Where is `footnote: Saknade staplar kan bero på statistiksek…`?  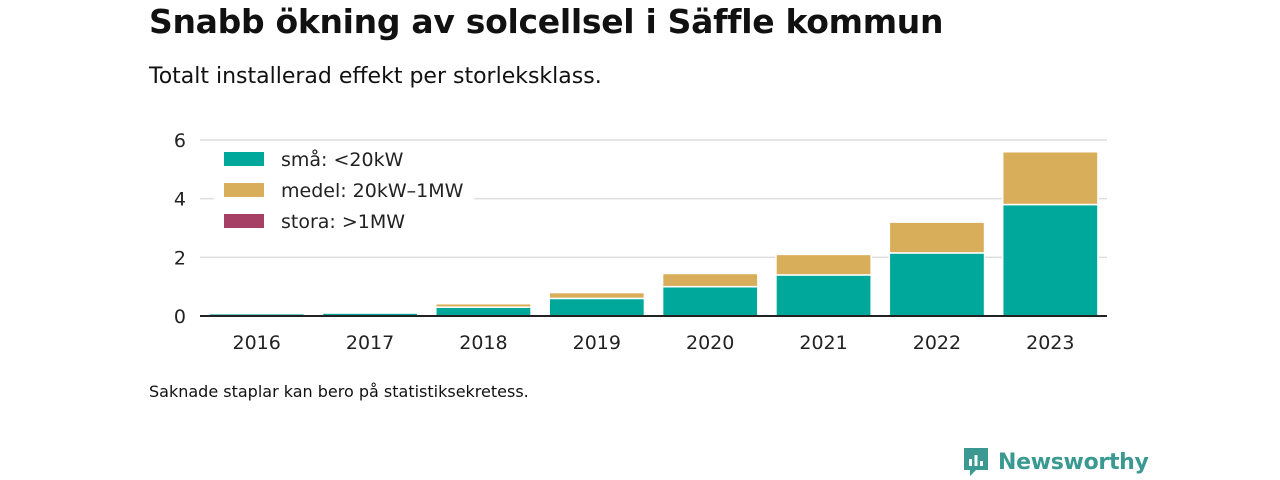
footnote: Saknade staplar kan bero på statistiksek… is located at coordinates (339, 391).